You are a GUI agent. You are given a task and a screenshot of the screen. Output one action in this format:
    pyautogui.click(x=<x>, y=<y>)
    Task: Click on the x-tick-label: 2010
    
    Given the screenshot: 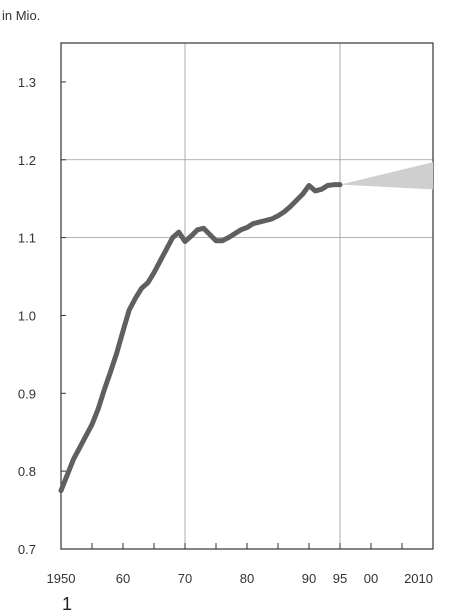 What is the action you would take?
    pyautogui.click(x=418, y=578)
    